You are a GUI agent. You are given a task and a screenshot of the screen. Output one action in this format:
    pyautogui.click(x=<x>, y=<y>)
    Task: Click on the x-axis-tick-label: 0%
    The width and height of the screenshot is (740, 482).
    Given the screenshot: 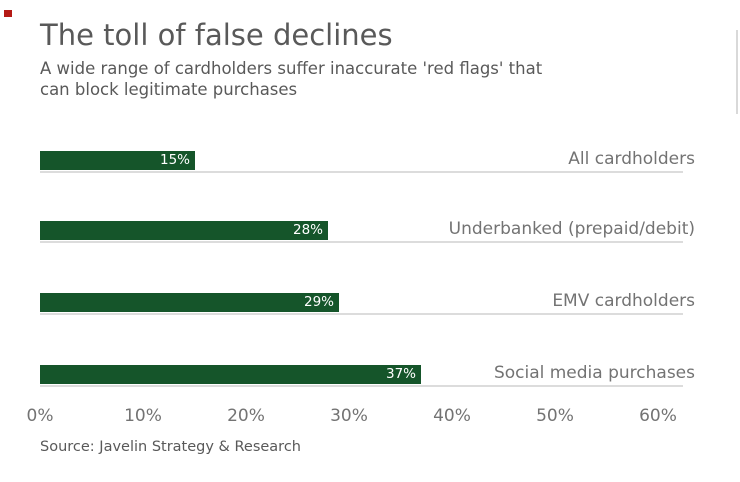 What is the action you would take?
    pyautogui.click(x=40, y=416)
    